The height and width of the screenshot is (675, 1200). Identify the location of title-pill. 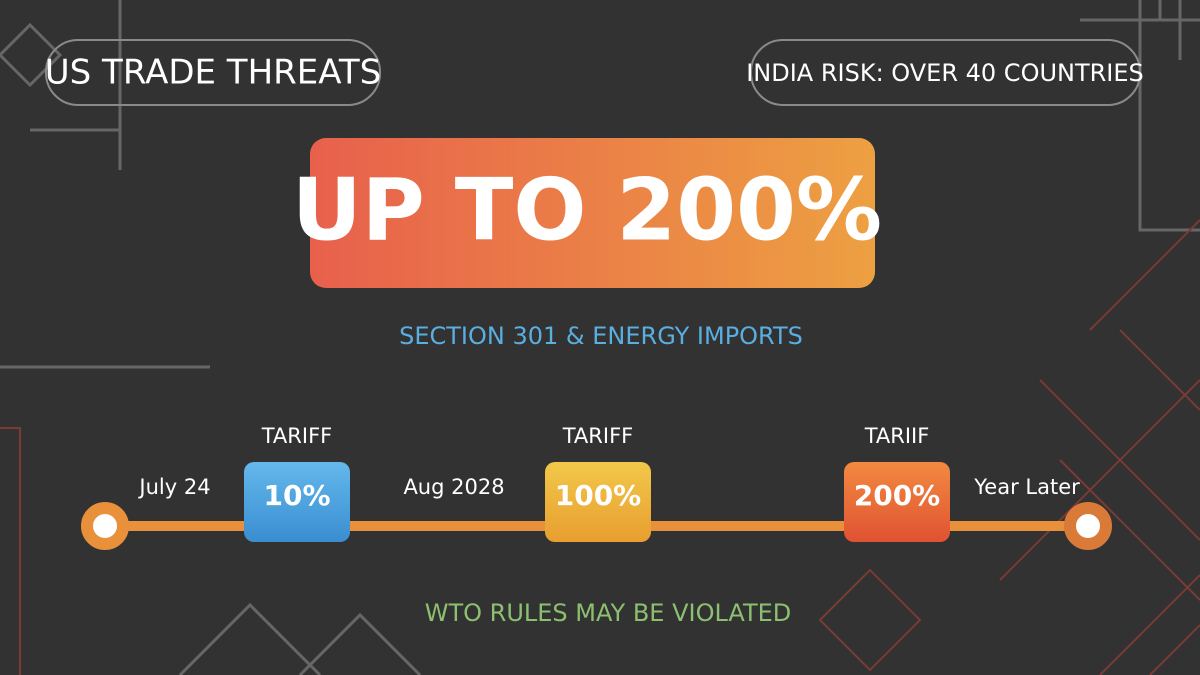
(213, 72).